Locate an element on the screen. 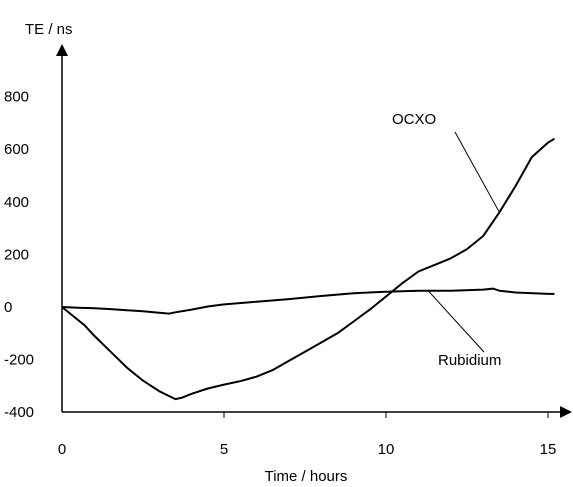 Image resolution: width=573 pixels, height=487 pixels. y-tick-label: -200 is located at coordinates (19, 360).